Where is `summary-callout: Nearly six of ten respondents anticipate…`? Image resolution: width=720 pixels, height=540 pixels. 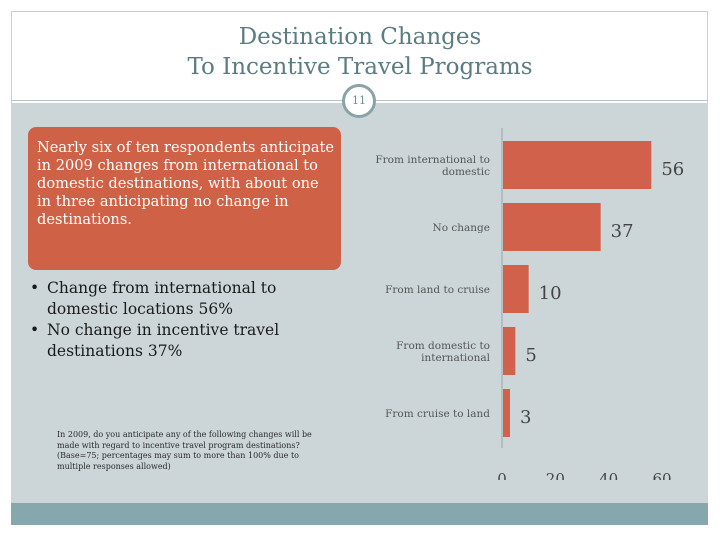
summary-callout: Nearly six of ten respondents anticipate… is located at coordinates (184, 198).